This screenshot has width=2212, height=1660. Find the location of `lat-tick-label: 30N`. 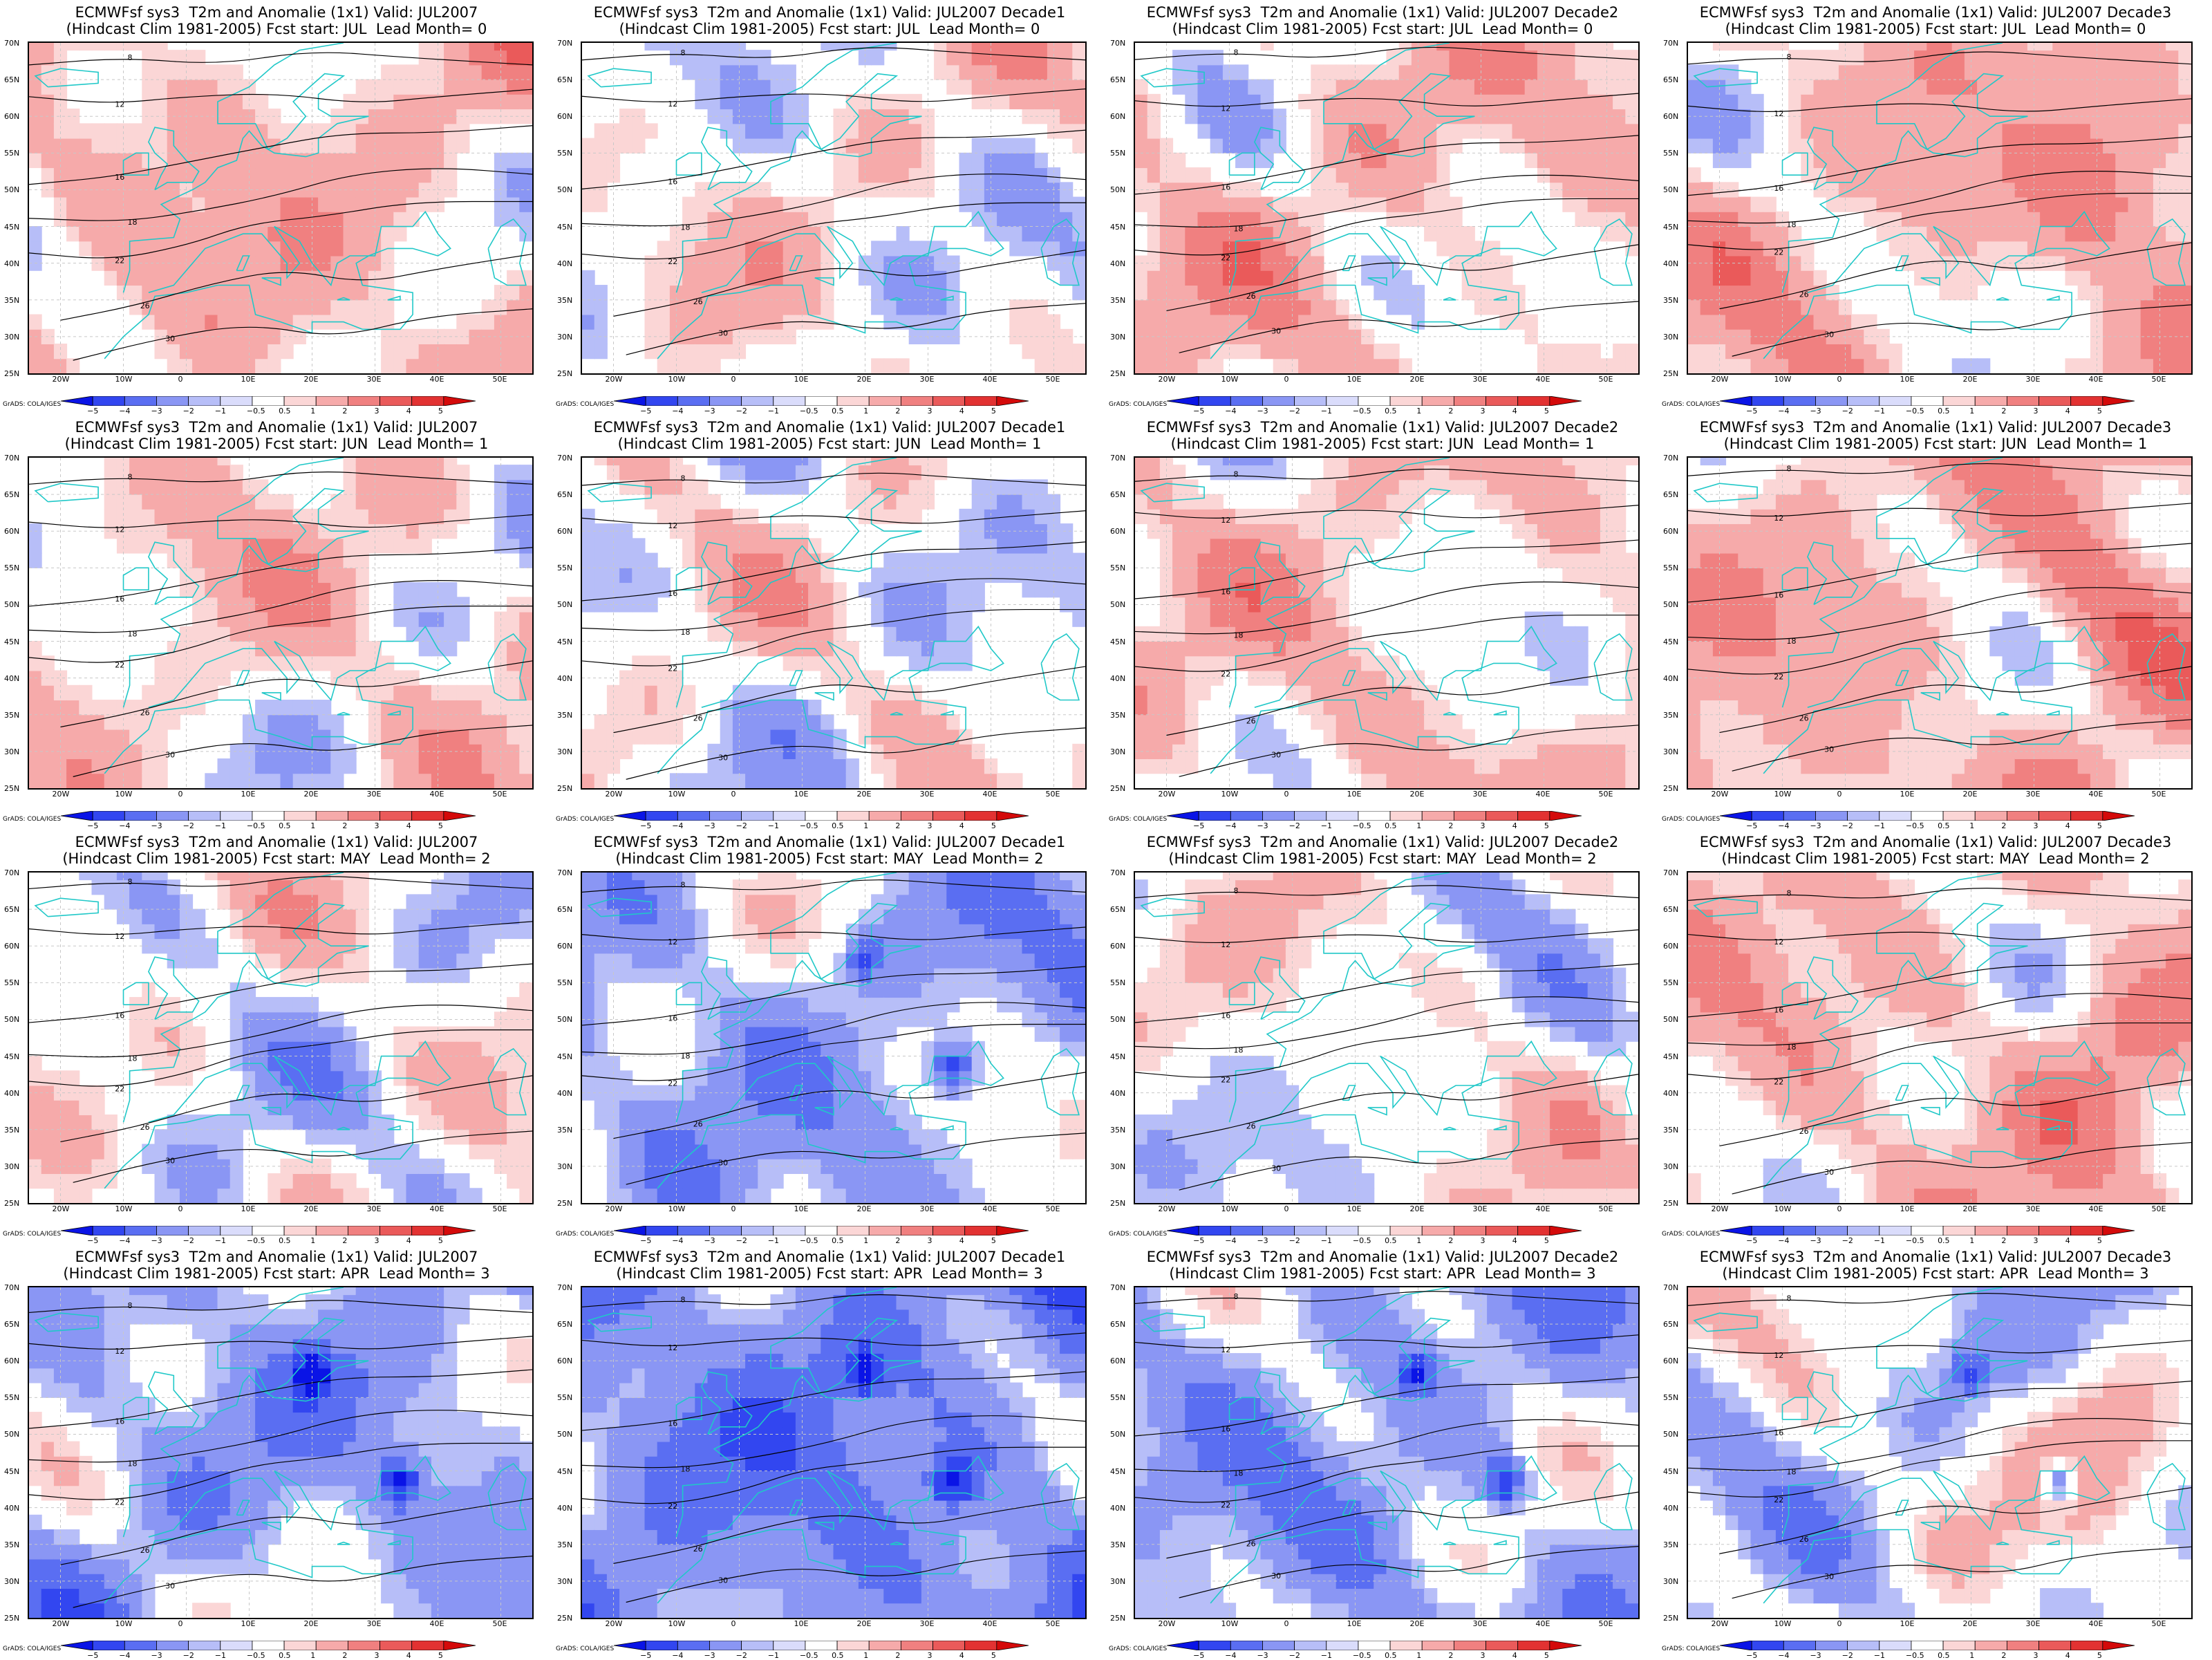

lat-tick-label: 30N is located at coordinates (11, 337).